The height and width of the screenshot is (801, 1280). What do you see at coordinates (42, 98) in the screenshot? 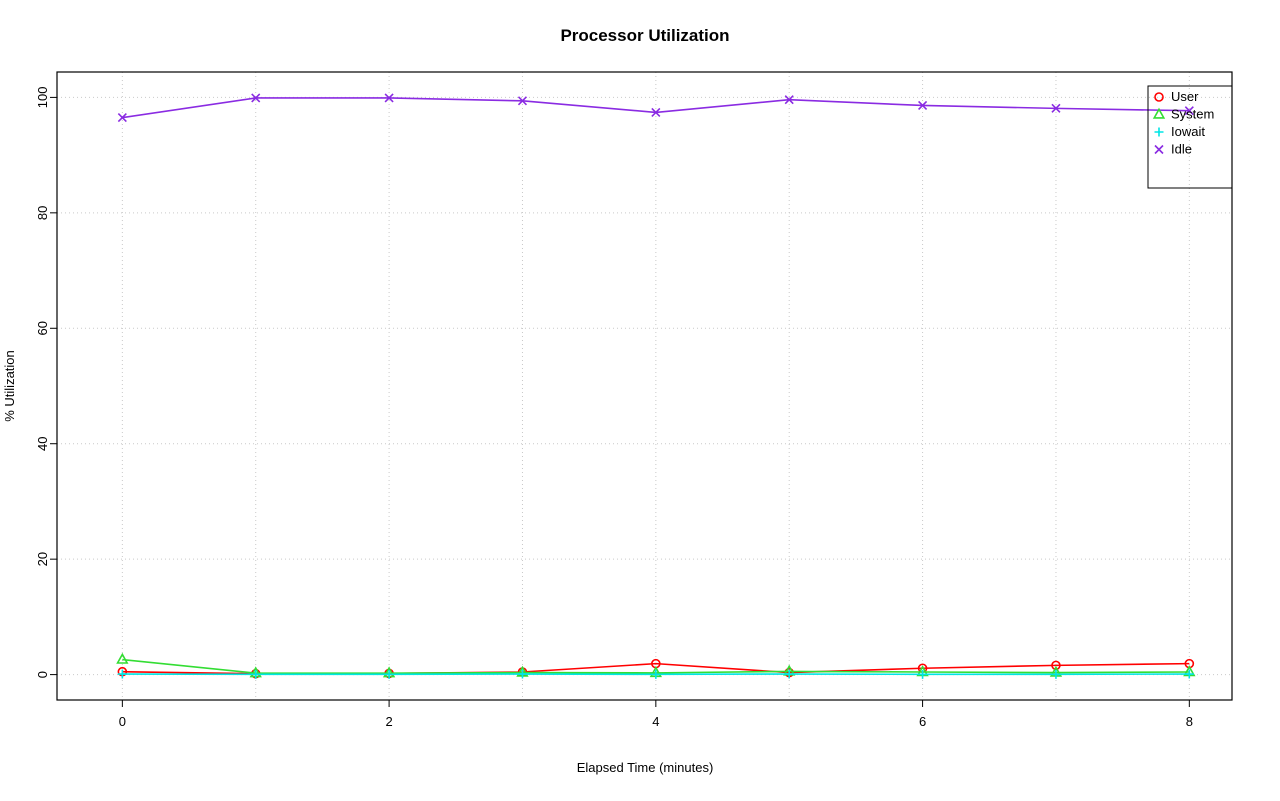
I see `y-tick-label: 100` at bounding box center [42, 98].